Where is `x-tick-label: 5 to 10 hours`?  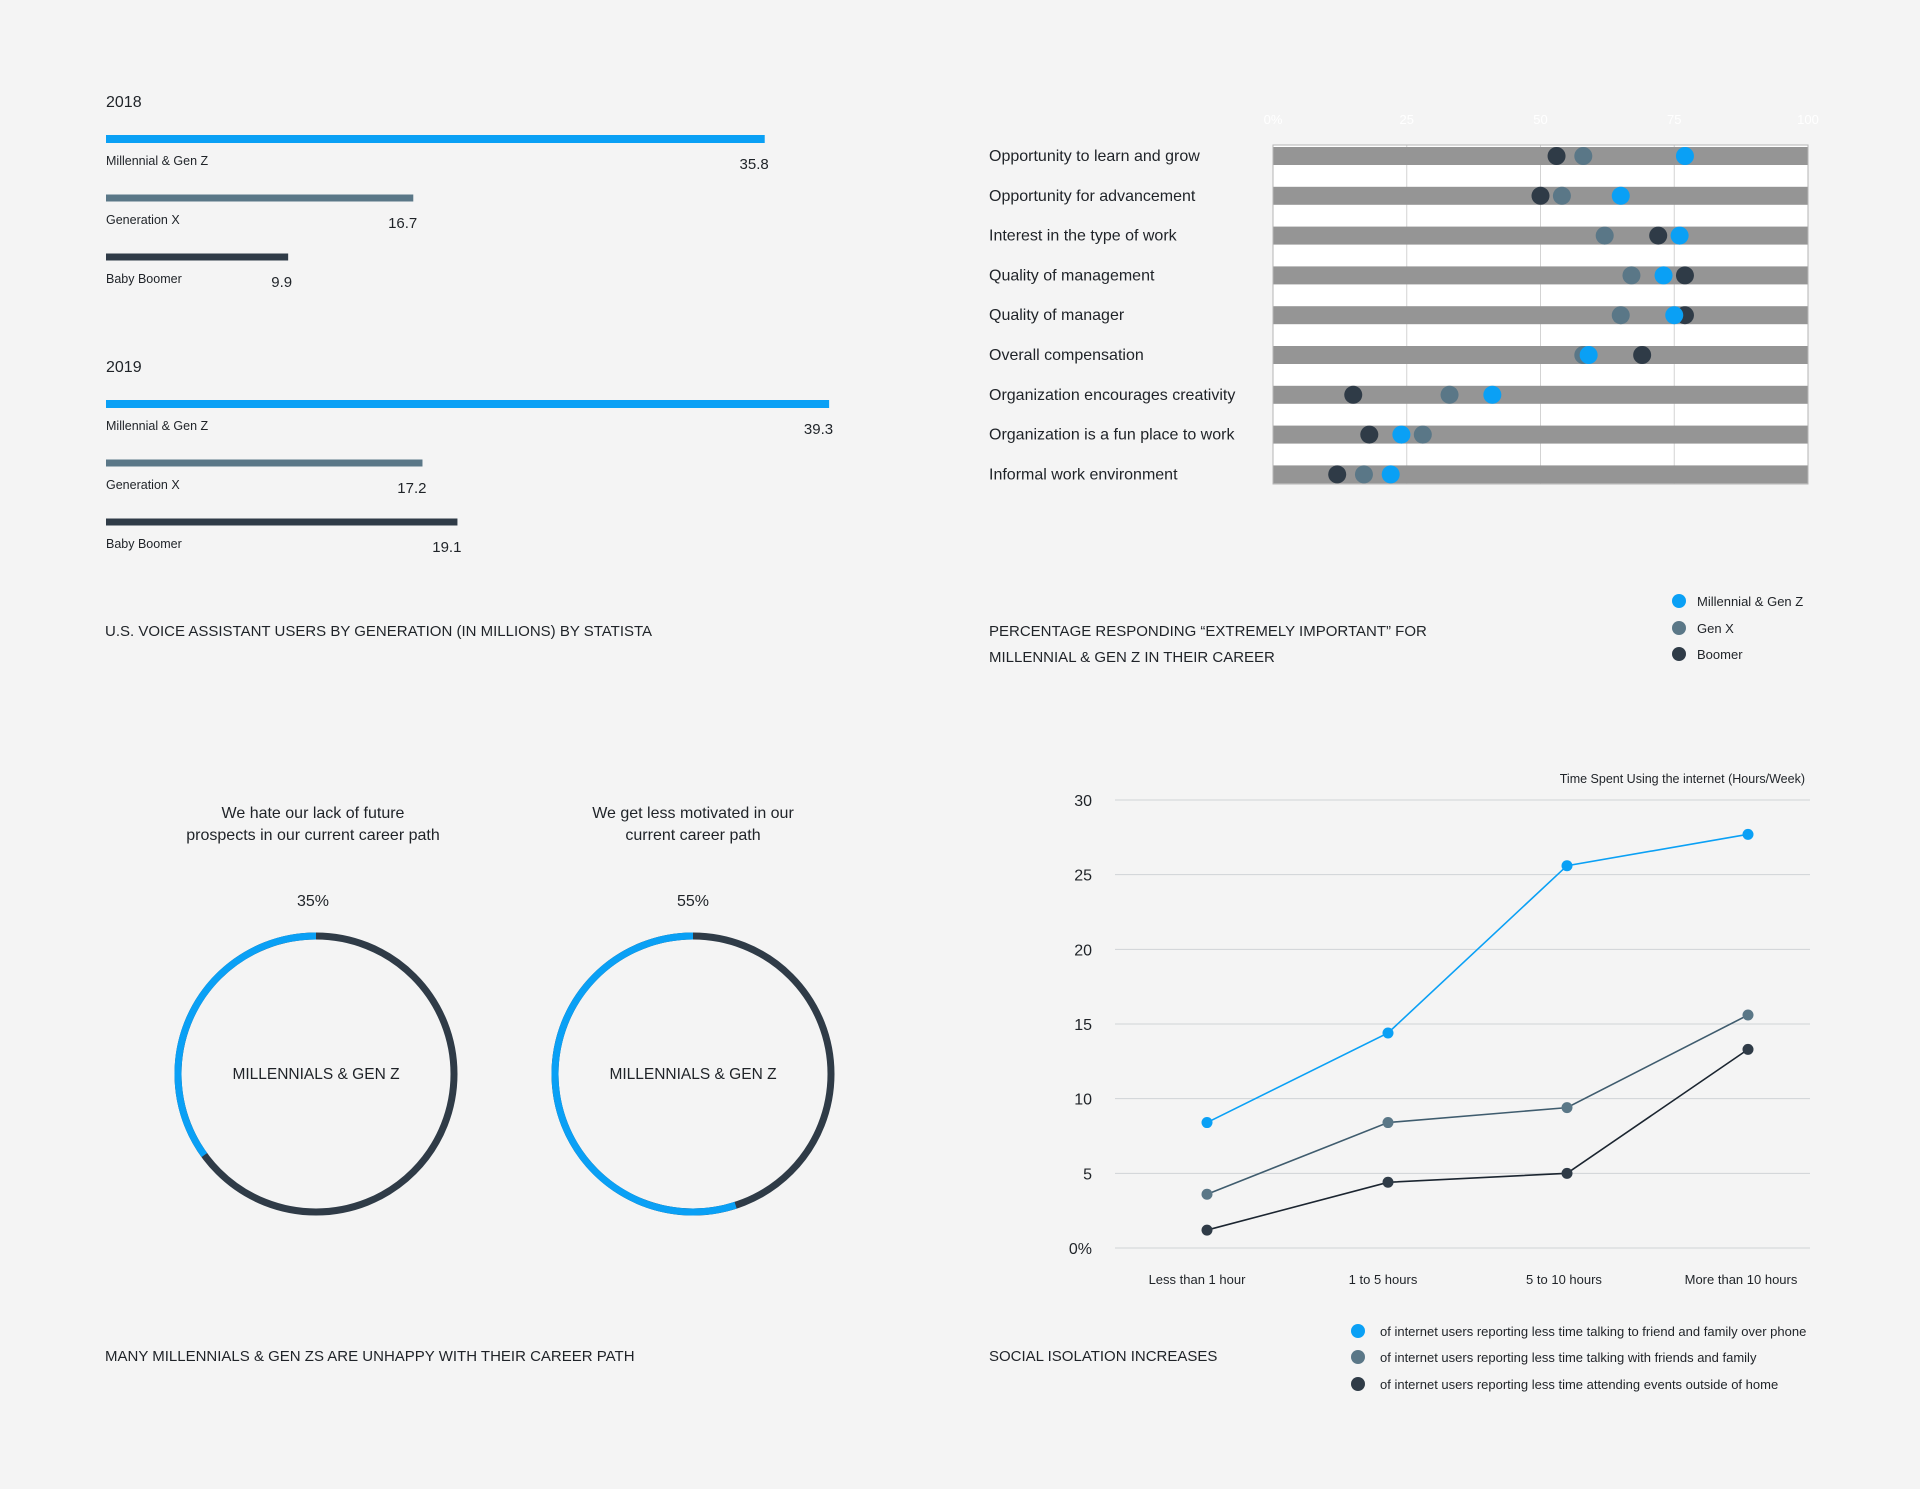
x-tick-label: 5 to 10 hours is located at coordinates (1564, 1279).